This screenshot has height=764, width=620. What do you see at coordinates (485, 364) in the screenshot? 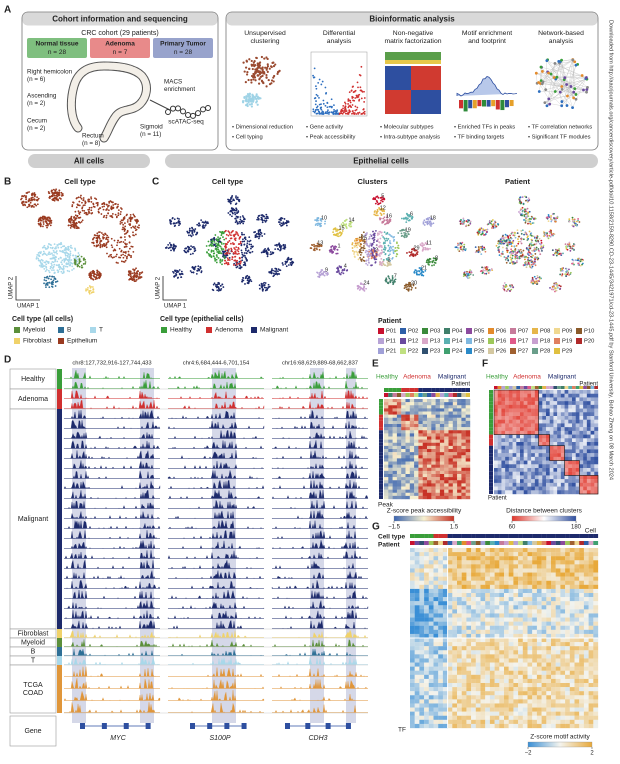
I see `panel-letter: F` at bounding box center [485, 364].